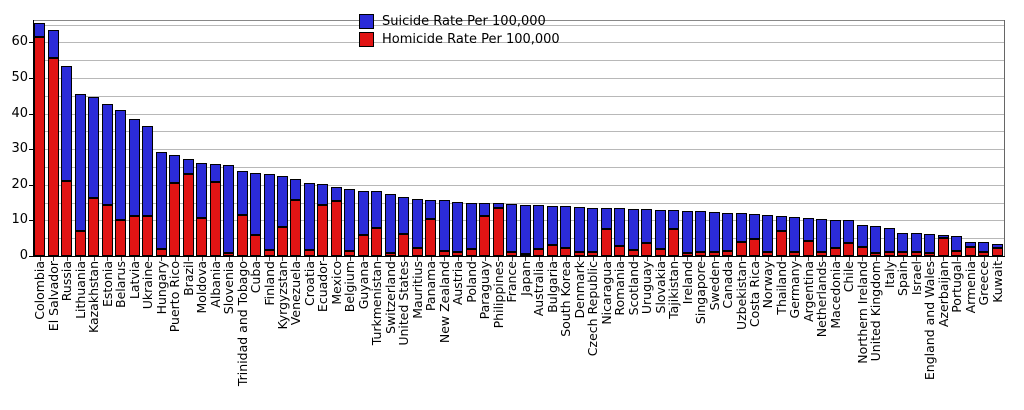 This screenshot has width=1024, height=410. I want to click on bar-homicide-northern-ireland, so click(862, 251).